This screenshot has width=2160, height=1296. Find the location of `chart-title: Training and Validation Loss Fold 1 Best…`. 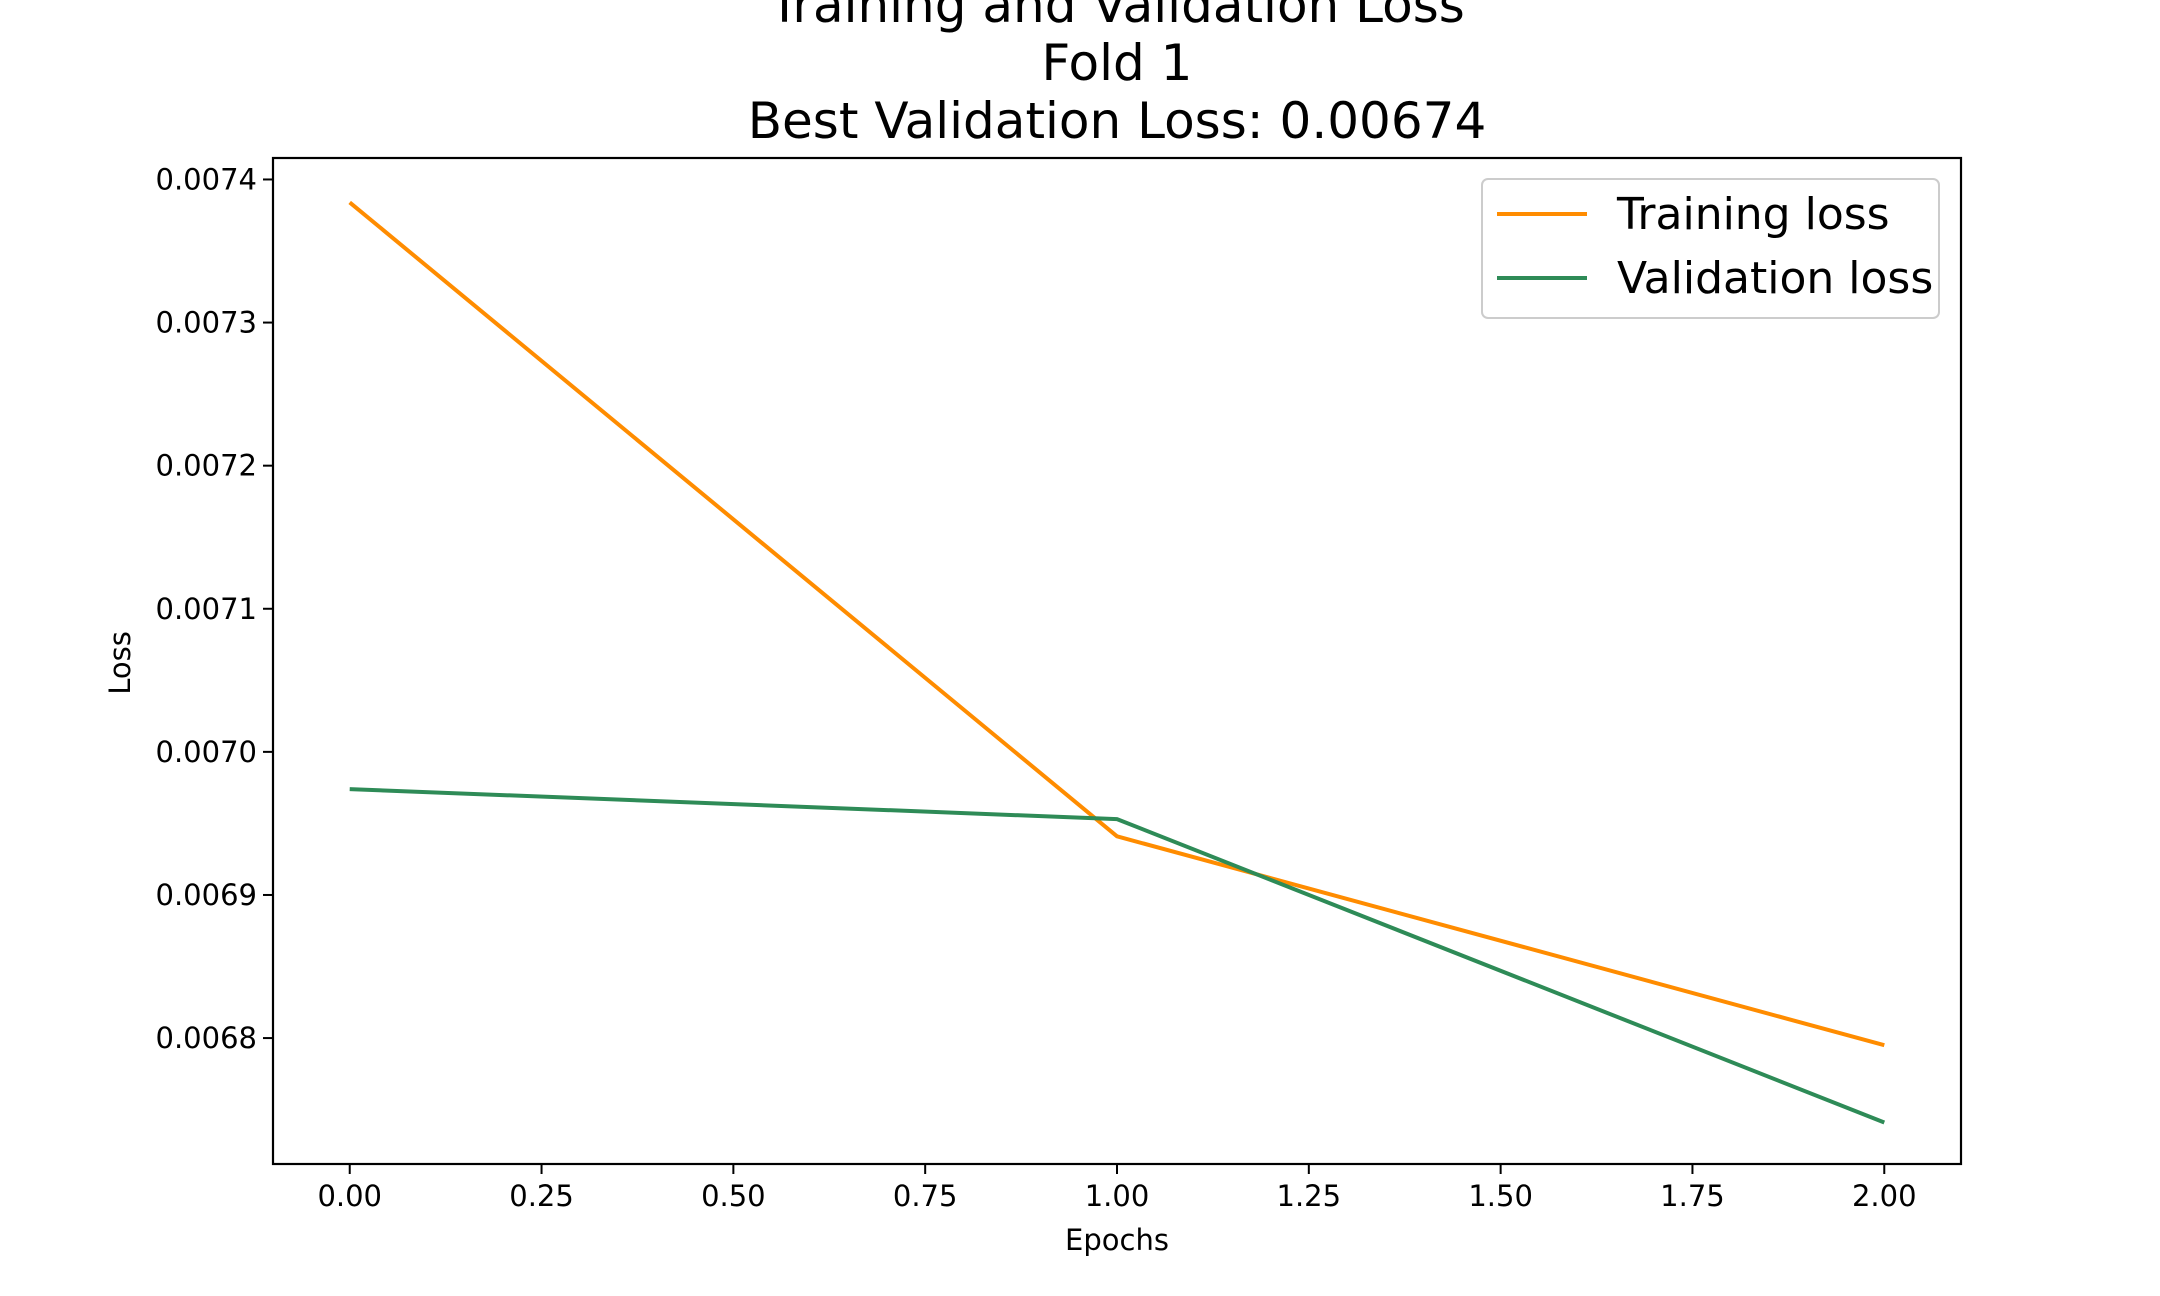

chart-title: Training and Validation Loss Fold 1 Best… is located at coordinates (1117, 75).